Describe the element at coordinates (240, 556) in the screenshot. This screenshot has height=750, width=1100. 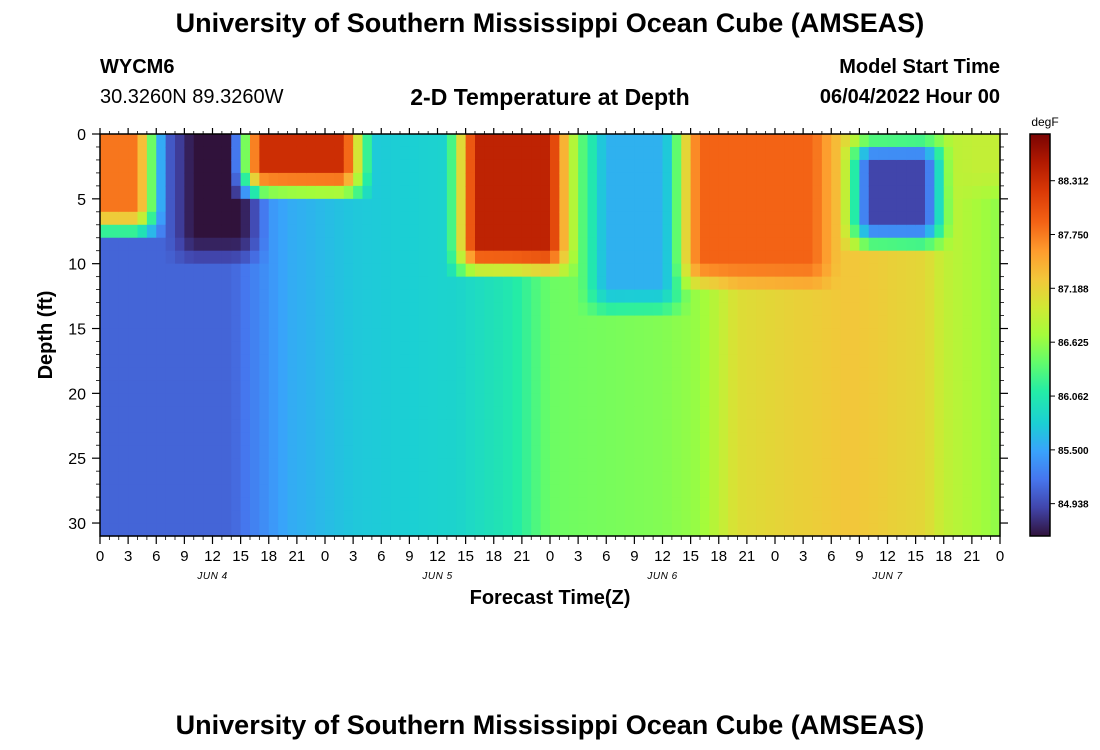
I see `x-tick-label: 15` at that location.